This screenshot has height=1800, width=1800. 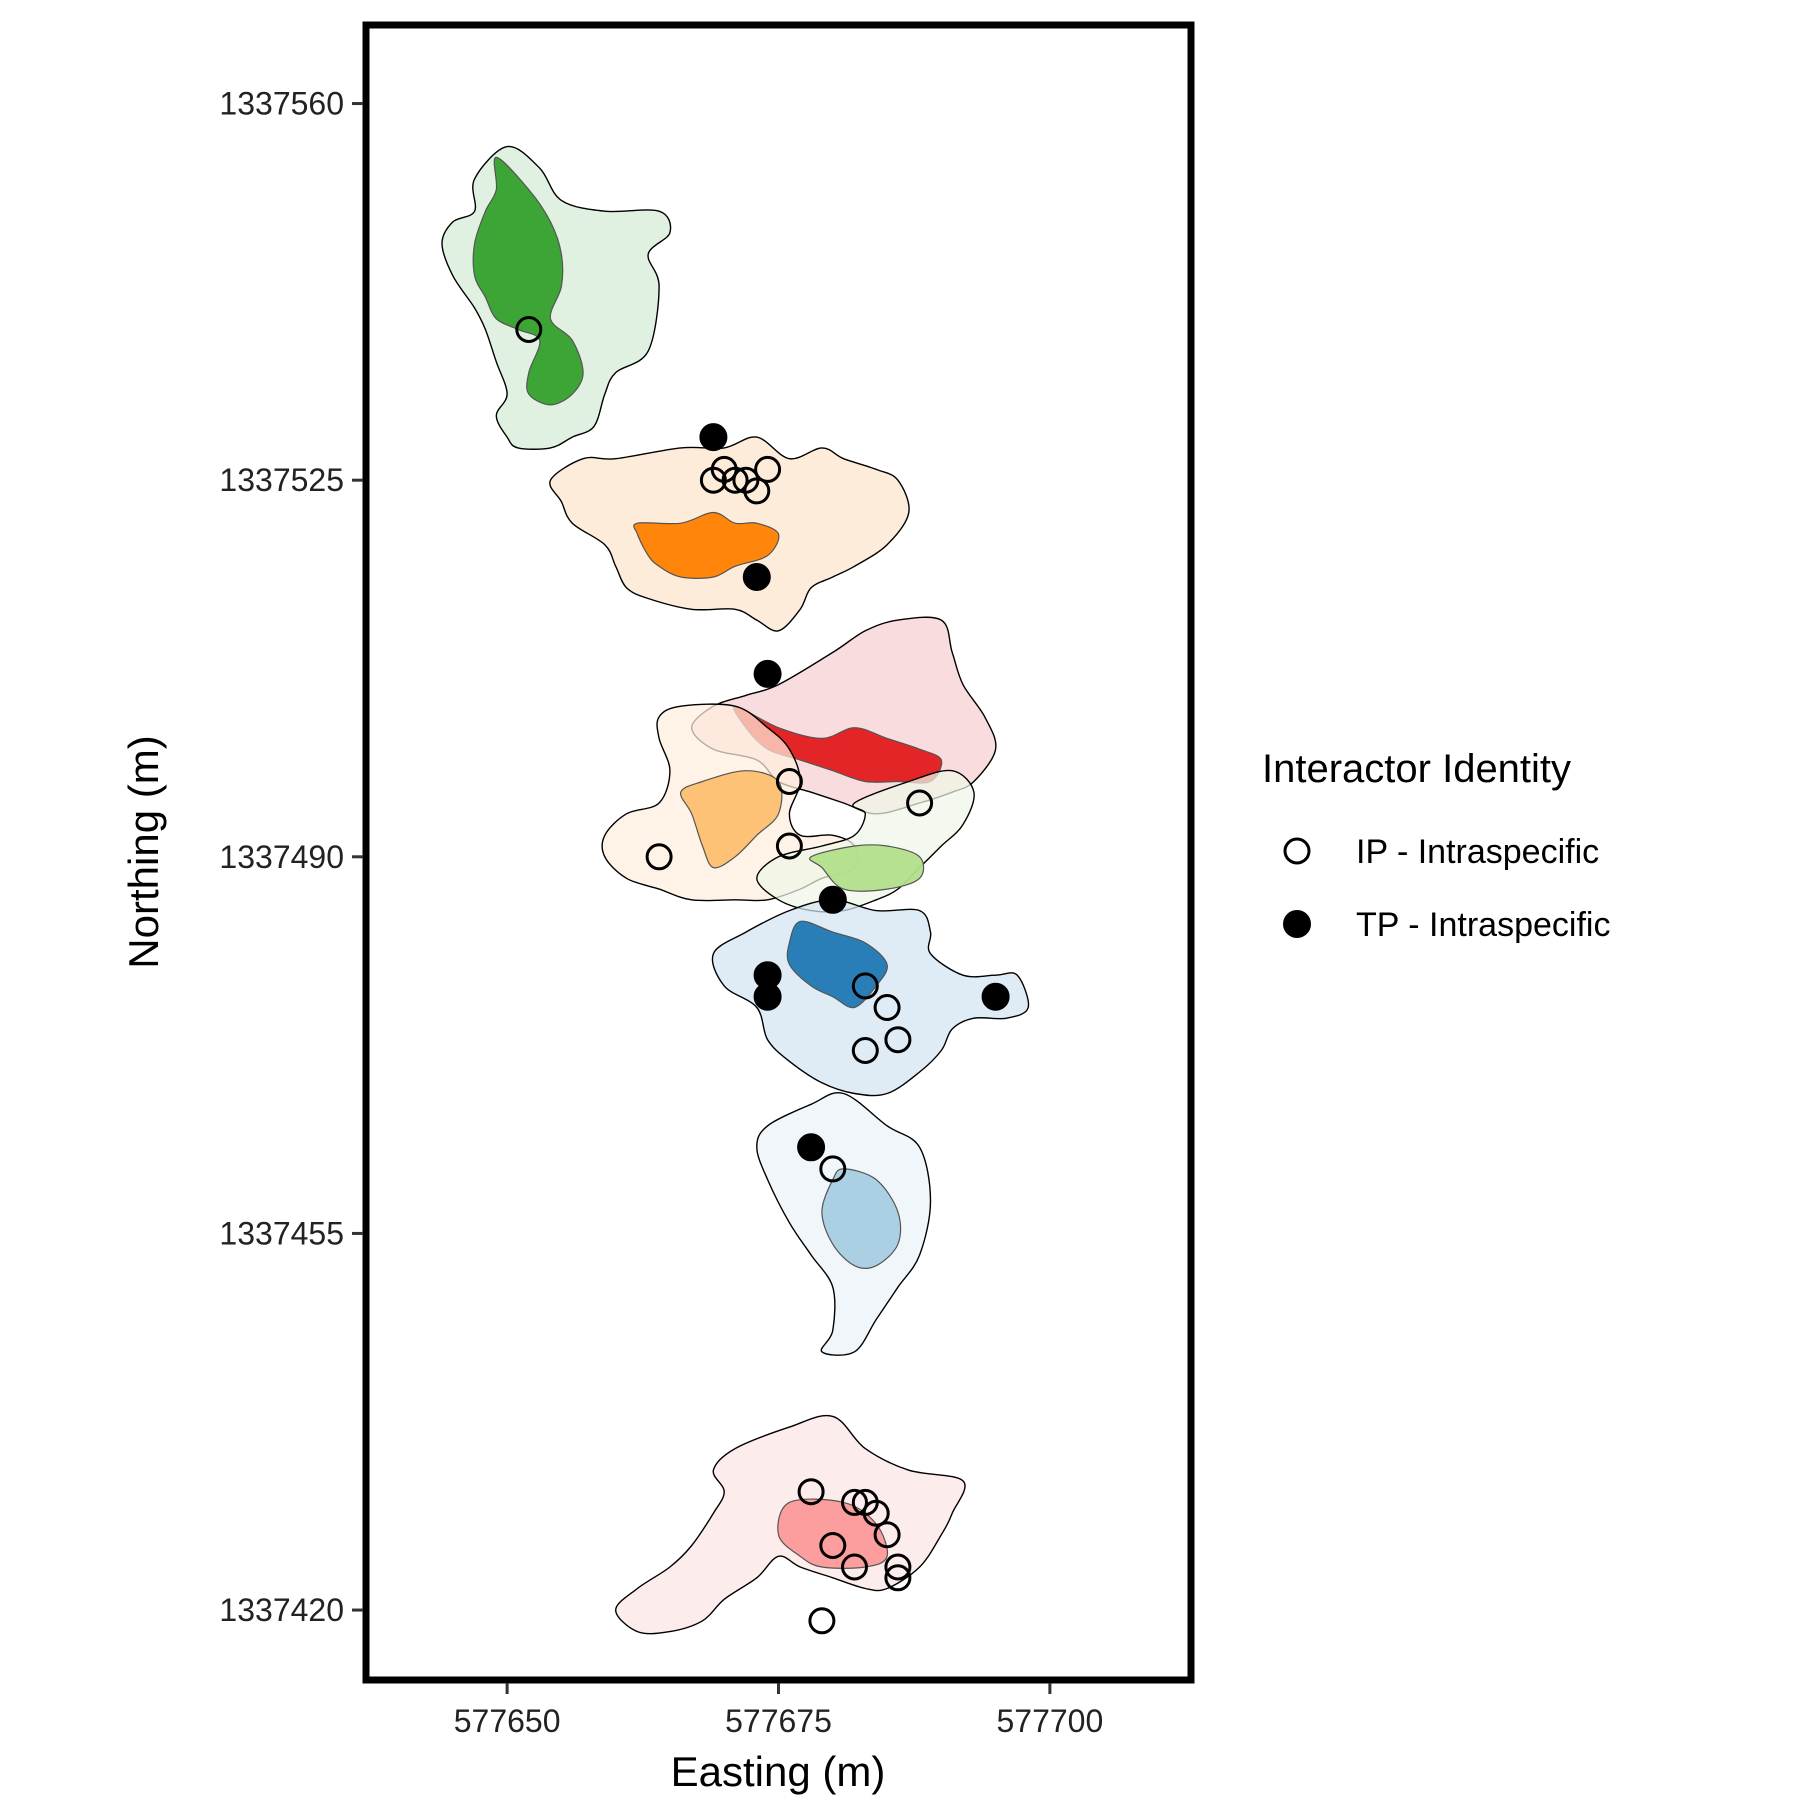 What do you see at coordinates (281, 1610) in the screenshot?
I see `y-tick-label: 1337420` at bounding box center [281, 1610].